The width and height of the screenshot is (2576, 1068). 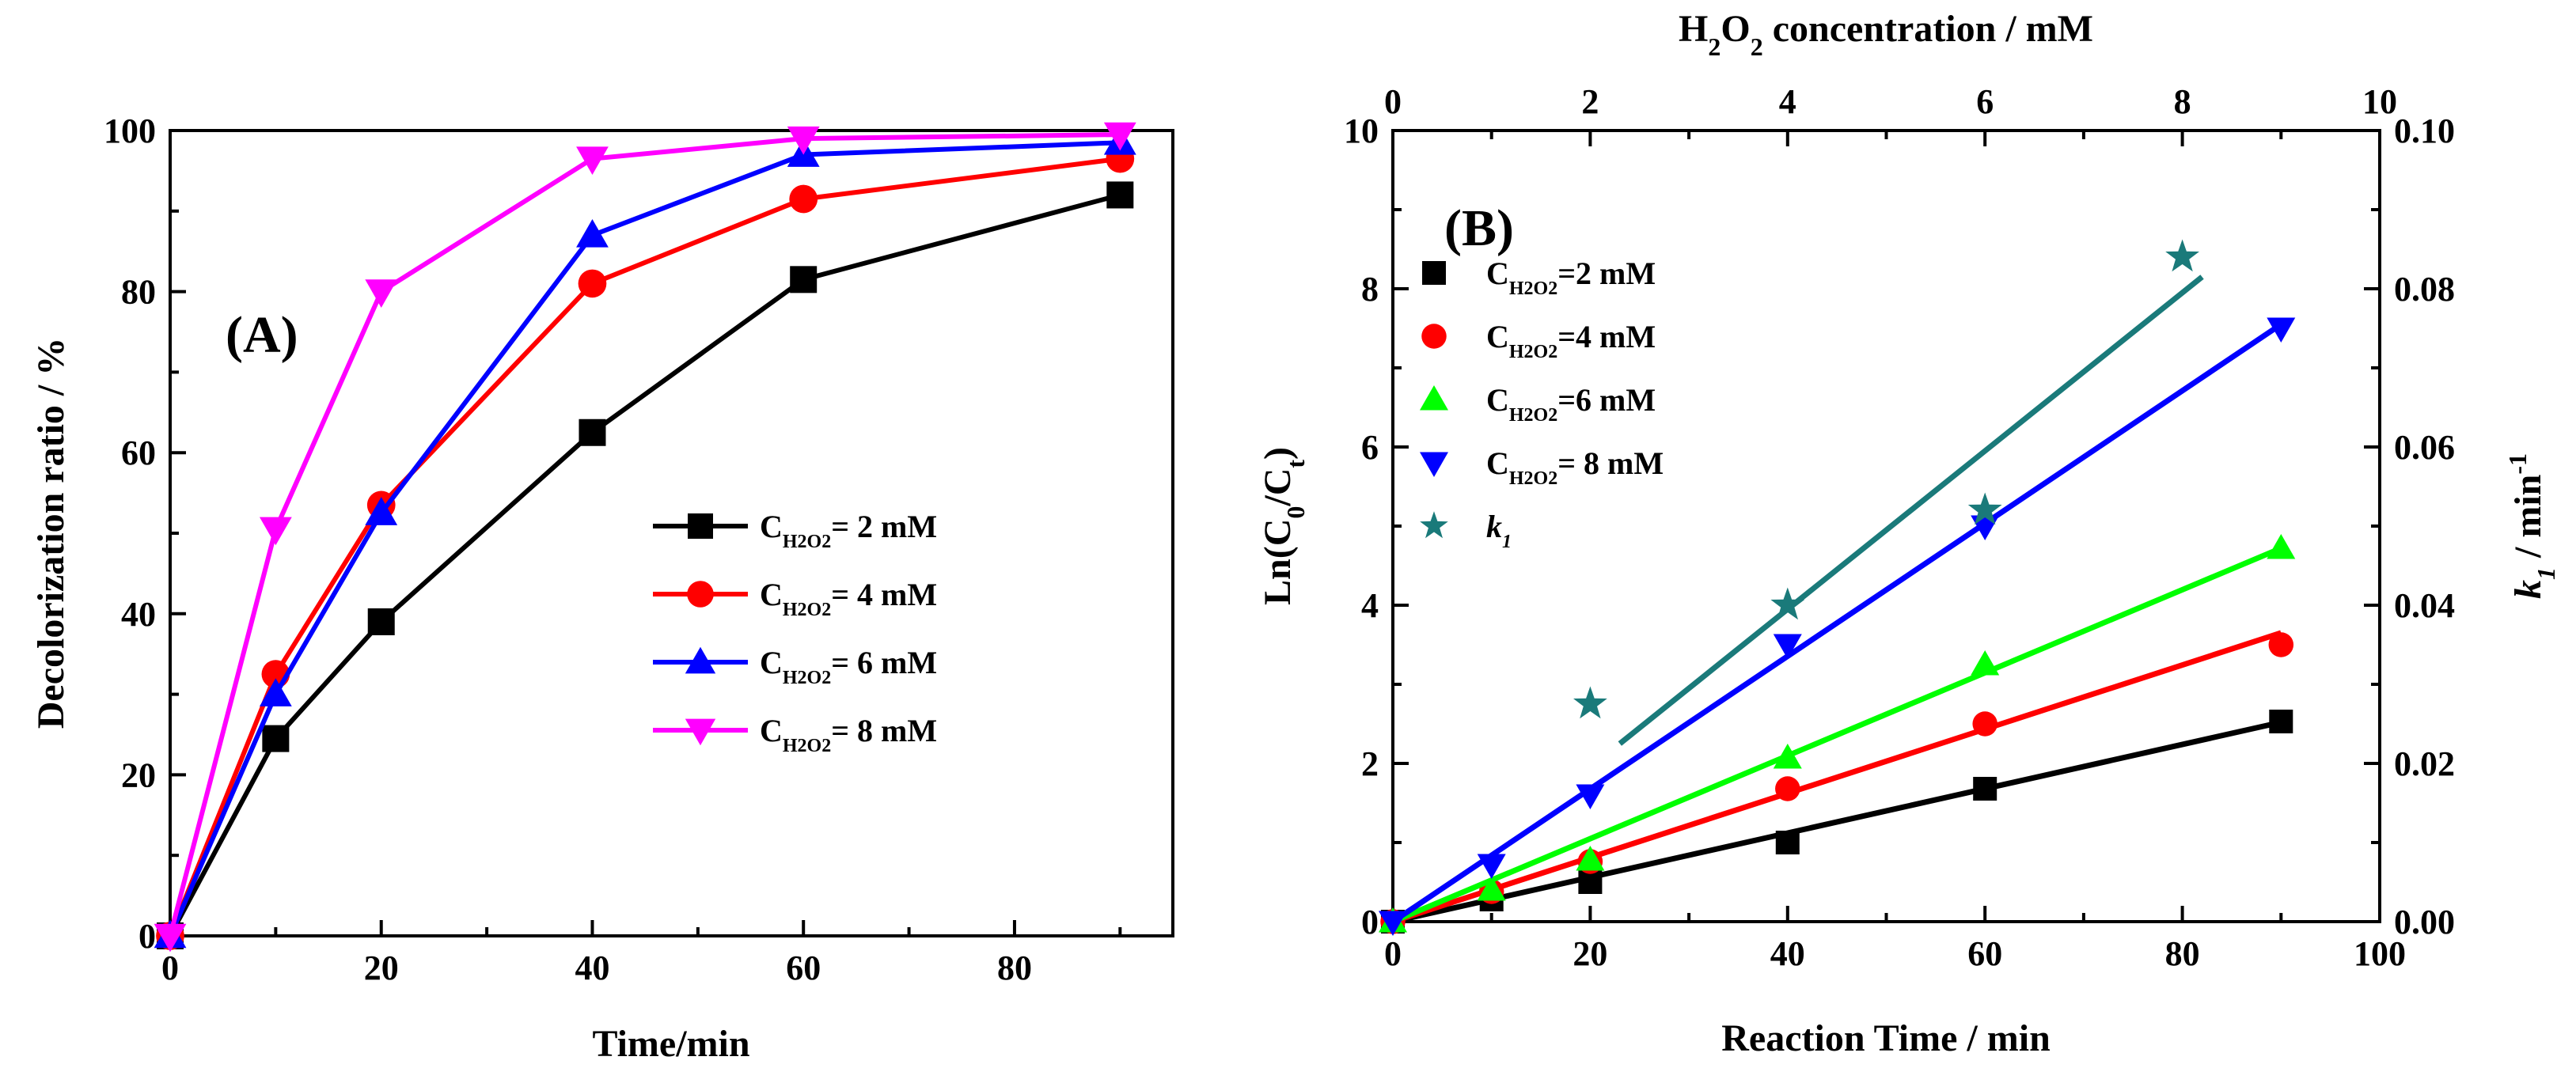 What do you see at coordinates (592, 968) in the screenshot?
I see `panel-a-x-tick-label: 40` at bounding box center [592, 968].